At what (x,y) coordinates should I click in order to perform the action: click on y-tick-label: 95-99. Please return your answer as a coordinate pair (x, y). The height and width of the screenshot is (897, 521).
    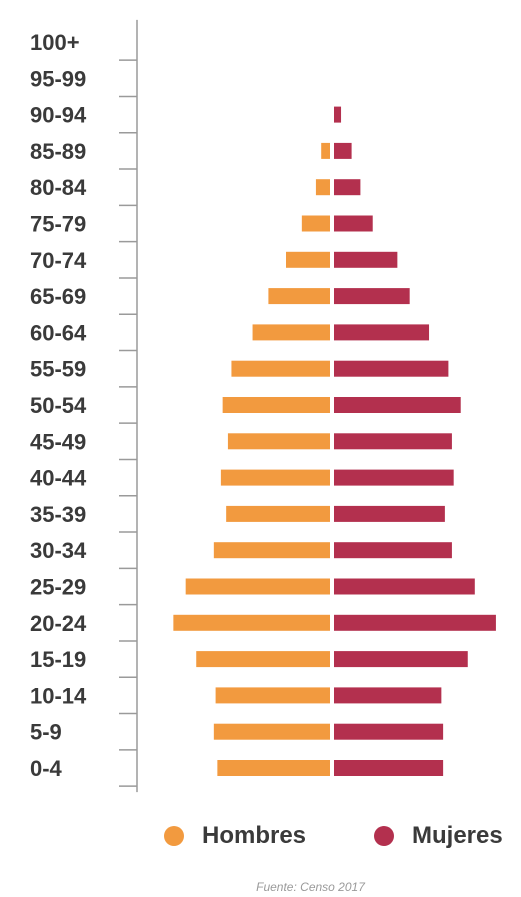
    Looking at the image, I should click on (58, 78).